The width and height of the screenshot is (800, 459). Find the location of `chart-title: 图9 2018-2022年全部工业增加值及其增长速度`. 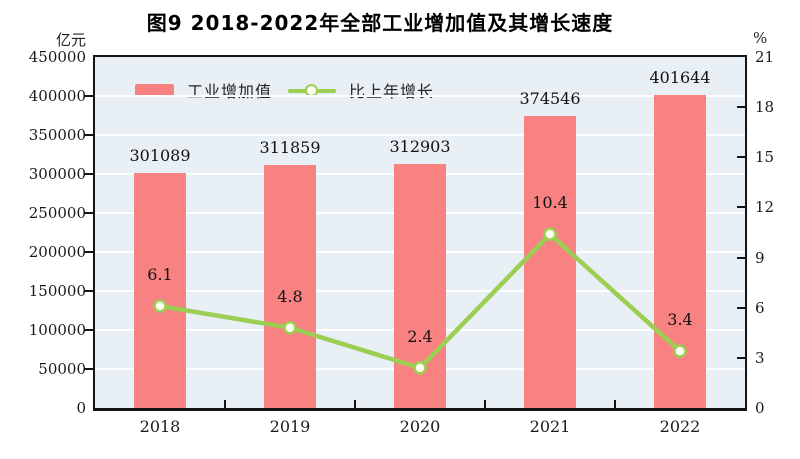

chart-title: 图9 2018-2022年全部工业增加值及其增长速度 is located at coordinates (380, 23).